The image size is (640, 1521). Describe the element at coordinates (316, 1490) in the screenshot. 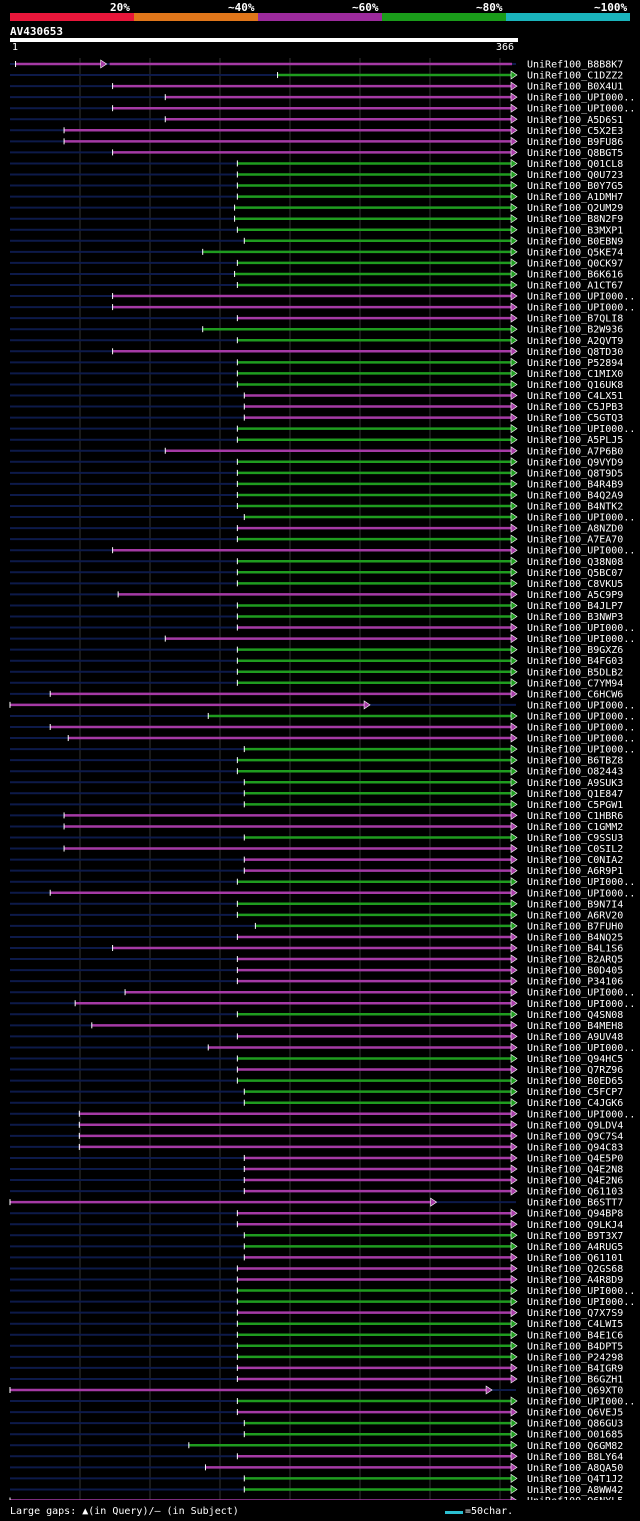

I see `hit-row: UniRef100_A8WW42` at that location.